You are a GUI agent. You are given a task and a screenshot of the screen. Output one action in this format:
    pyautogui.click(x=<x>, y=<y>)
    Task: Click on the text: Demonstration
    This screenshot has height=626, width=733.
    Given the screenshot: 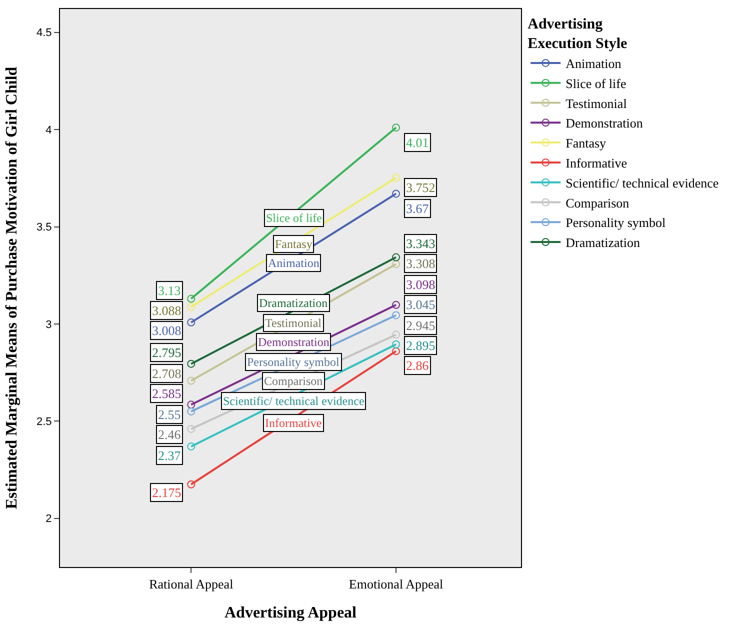 What is the action you would take?
    pyautogui.click(x=294, y=342)
    